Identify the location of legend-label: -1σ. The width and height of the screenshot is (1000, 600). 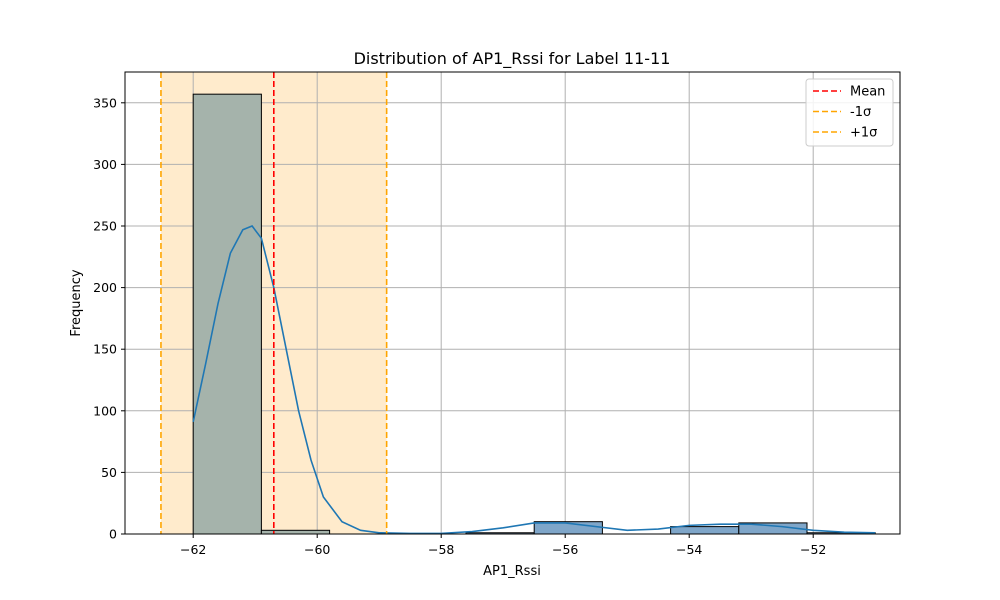
(860, 112).